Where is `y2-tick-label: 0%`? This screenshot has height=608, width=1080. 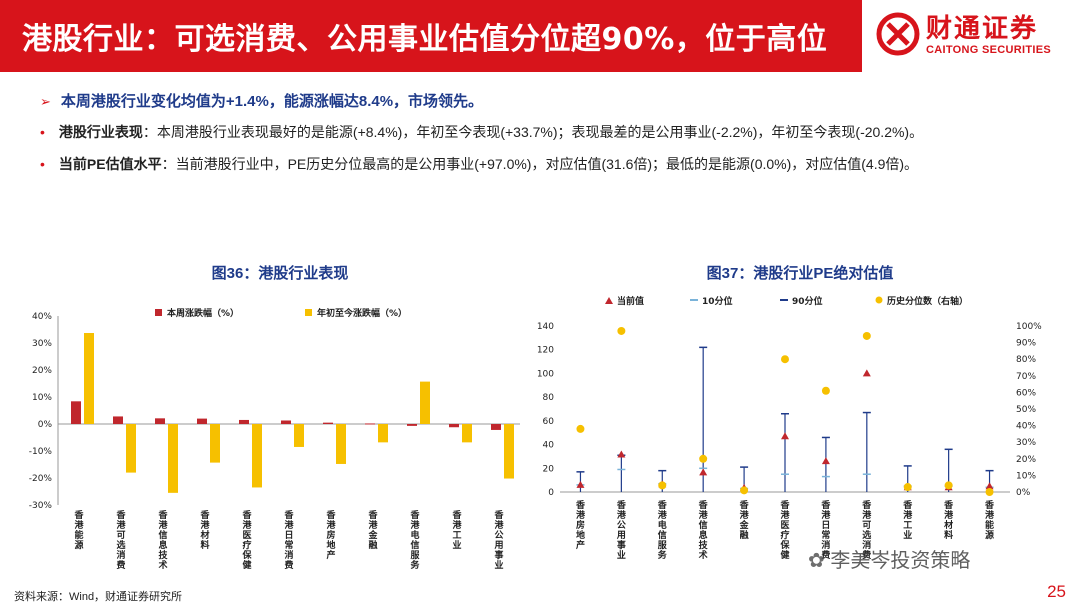 y2-tick-label: 0% is located at coordinates (1023, 493).